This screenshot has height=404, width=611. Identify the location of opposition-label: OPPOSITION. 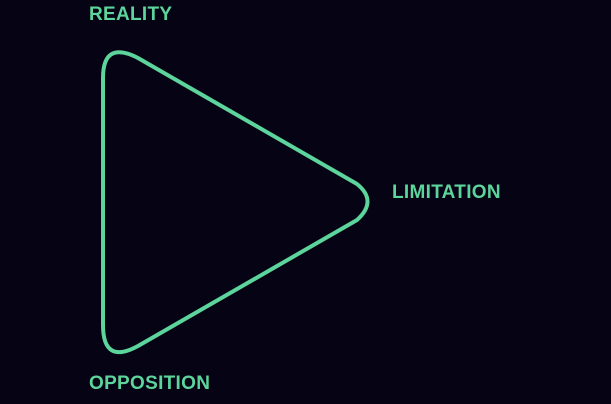
(150, 383).